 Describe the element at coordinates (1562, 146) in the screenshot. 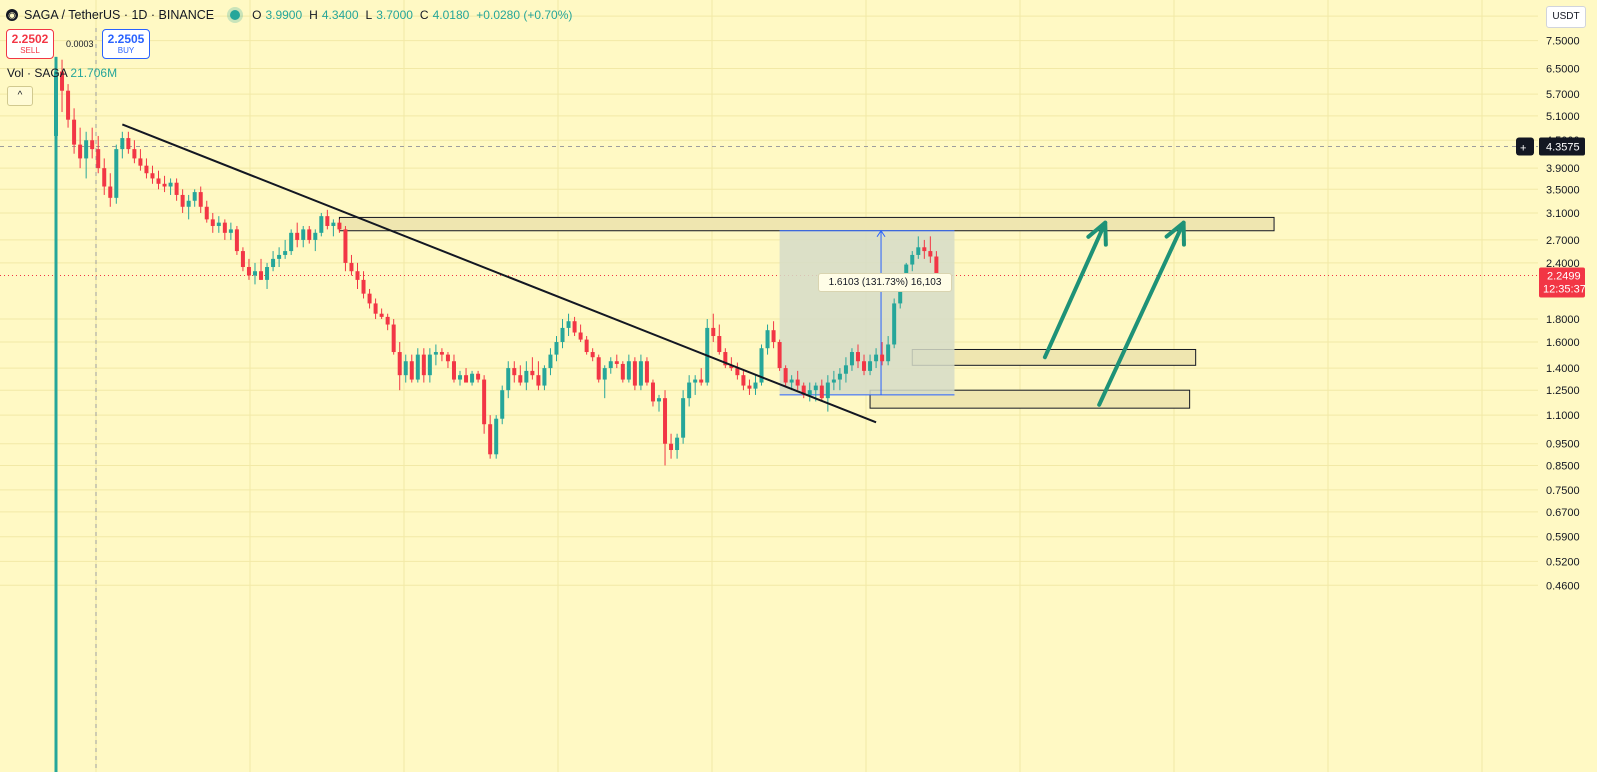

I see `crosshair-price-tag` at that location.